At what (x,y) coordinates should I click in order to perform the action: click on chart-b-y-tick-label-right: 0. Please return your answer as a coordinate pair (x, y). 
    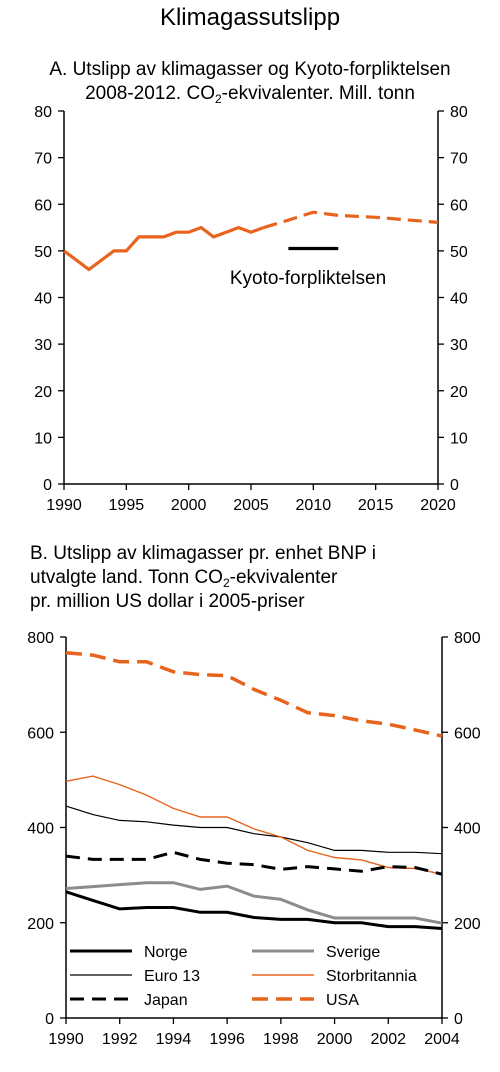
    Looking at the image, I should click on (458, 1019).